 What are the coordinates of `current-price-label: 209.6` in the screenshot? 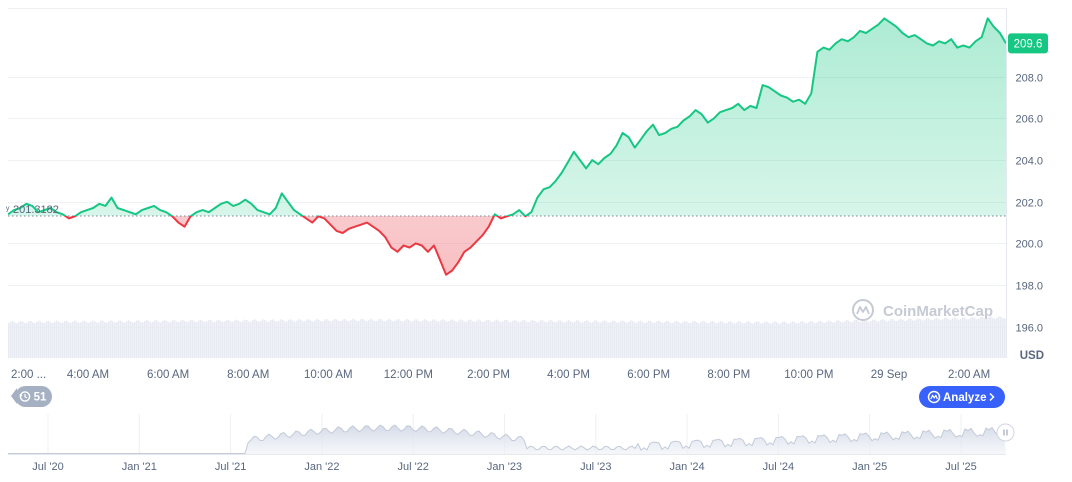 It's located at (1028, 44).